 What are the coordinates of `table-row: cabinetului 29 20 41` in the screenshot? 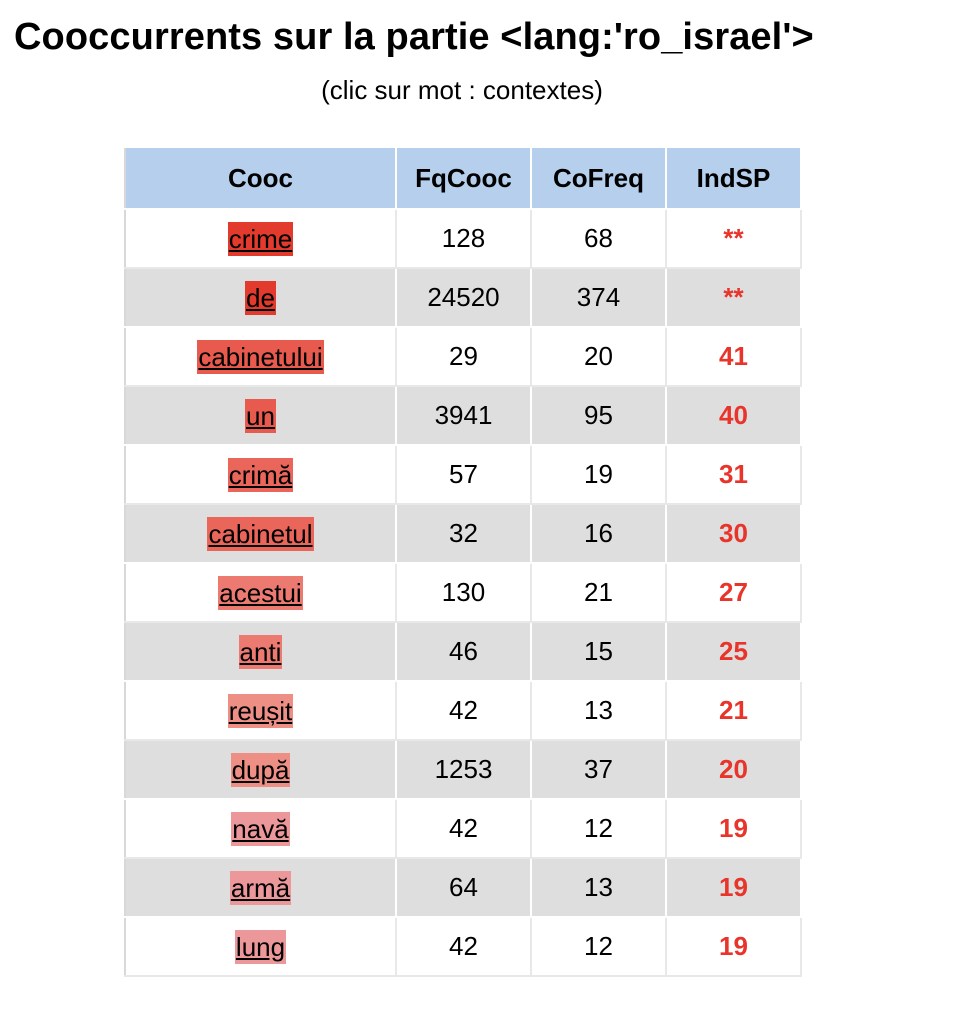 It's located at (463, 356).